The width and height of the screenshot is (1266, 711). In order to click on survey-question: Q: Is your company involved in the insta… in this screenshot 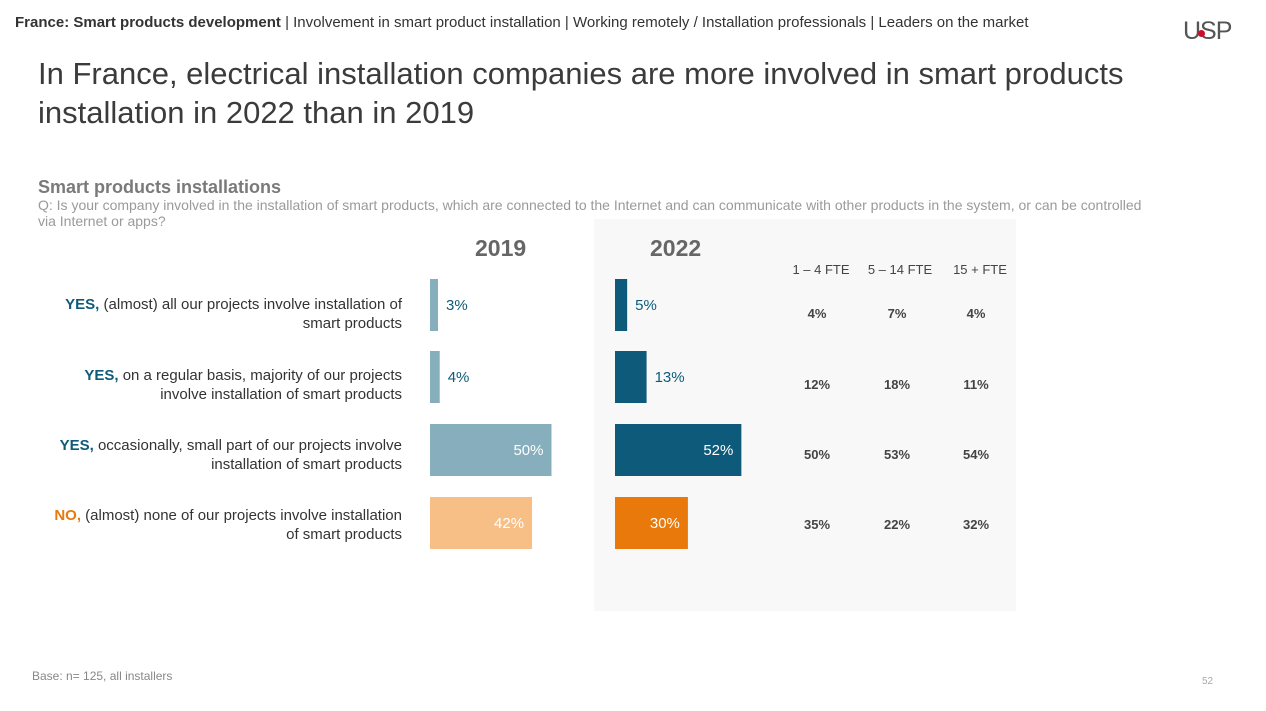, I will do `click(590, 213)`.